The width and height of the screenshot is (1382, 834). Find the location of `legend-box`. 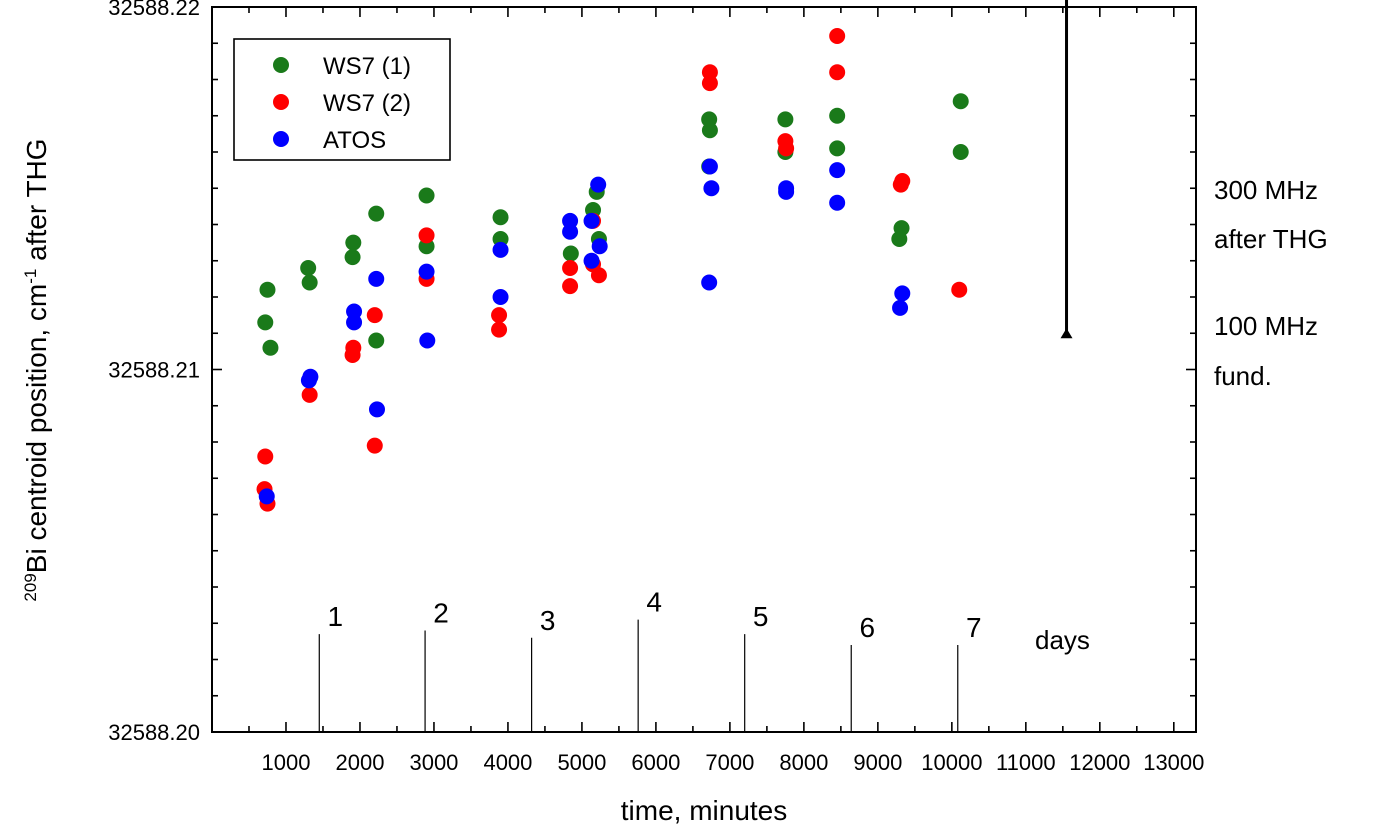

legend-box is located at coordinates (342, 99).